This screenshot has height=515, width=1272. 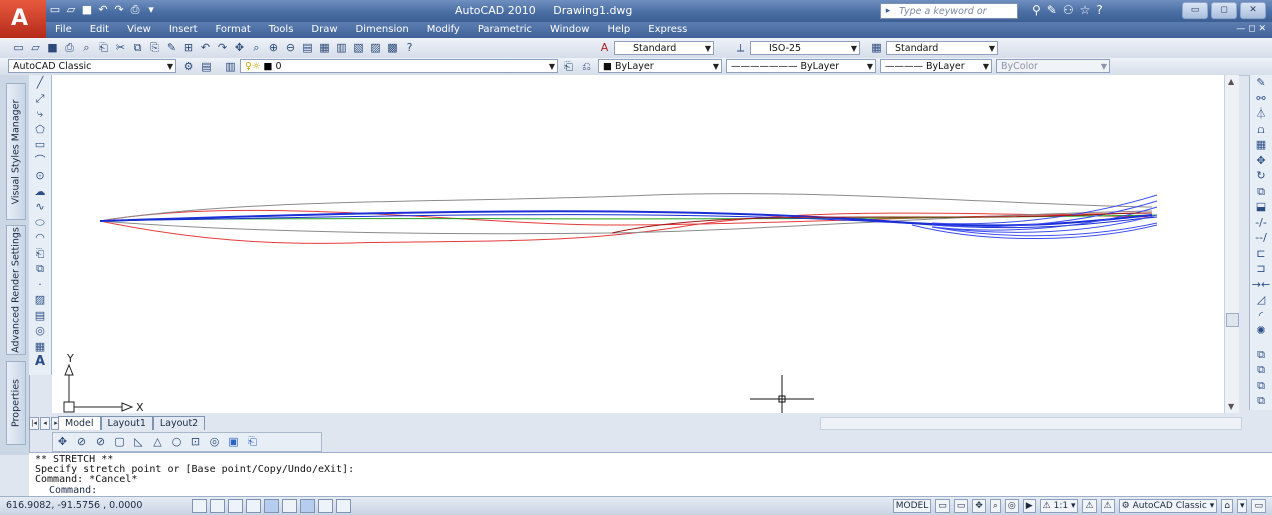 What do you see at coordinates (1068, 10) in the screenshot?
I see `communication-icon: ⚇` at bounding box center [1068, 10].